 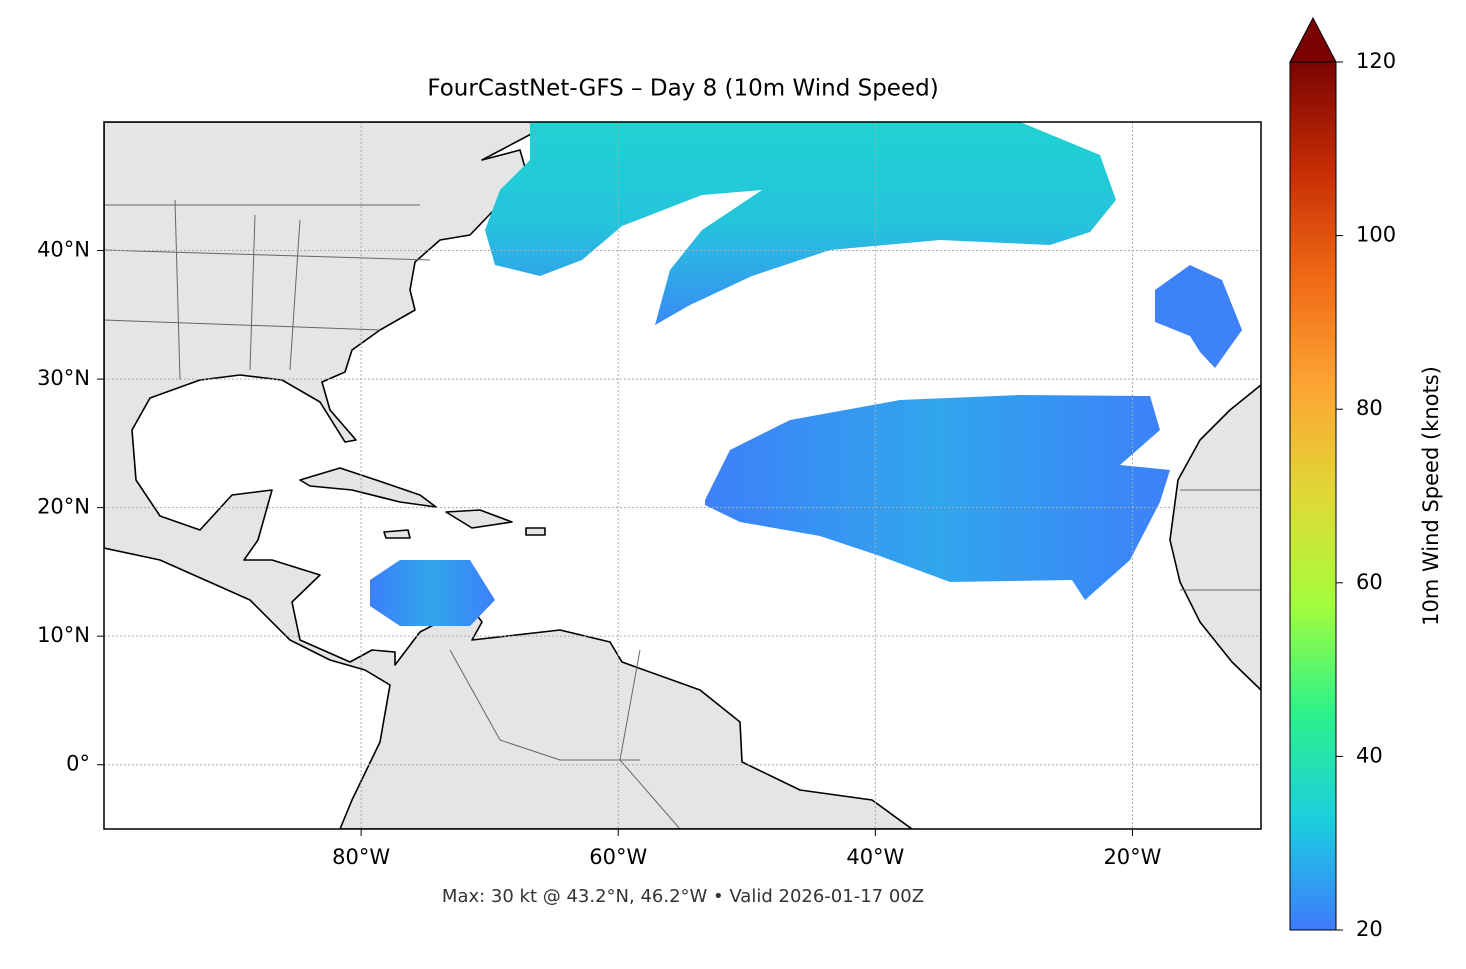 What do you see at coordinates (397, 534) in the screenshot?
I see `jamaica` at bounding box center [397, 534].